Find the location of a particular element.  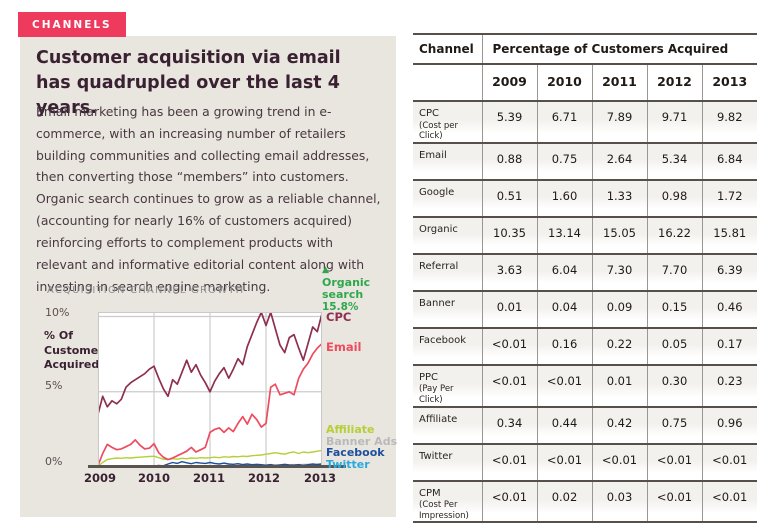

table-cell: 0.09 is located at coordinates (619, 308).